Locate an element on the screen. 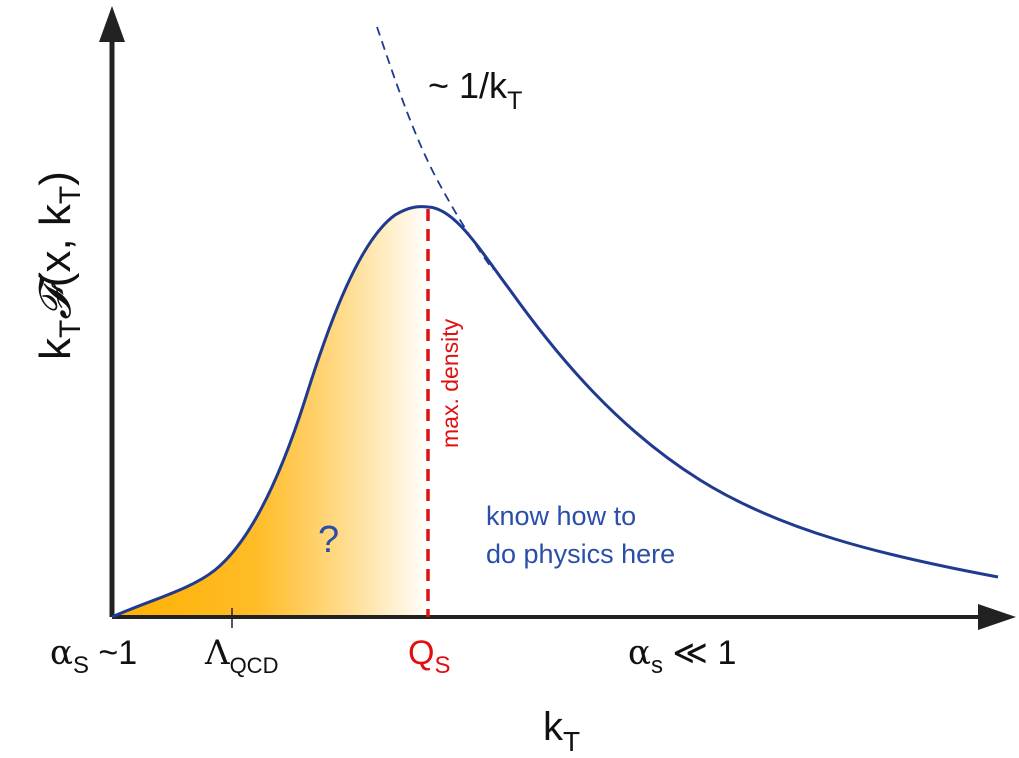  y-axis-label: kT𝓕(x, kT) is located at coordinates (58, 265).